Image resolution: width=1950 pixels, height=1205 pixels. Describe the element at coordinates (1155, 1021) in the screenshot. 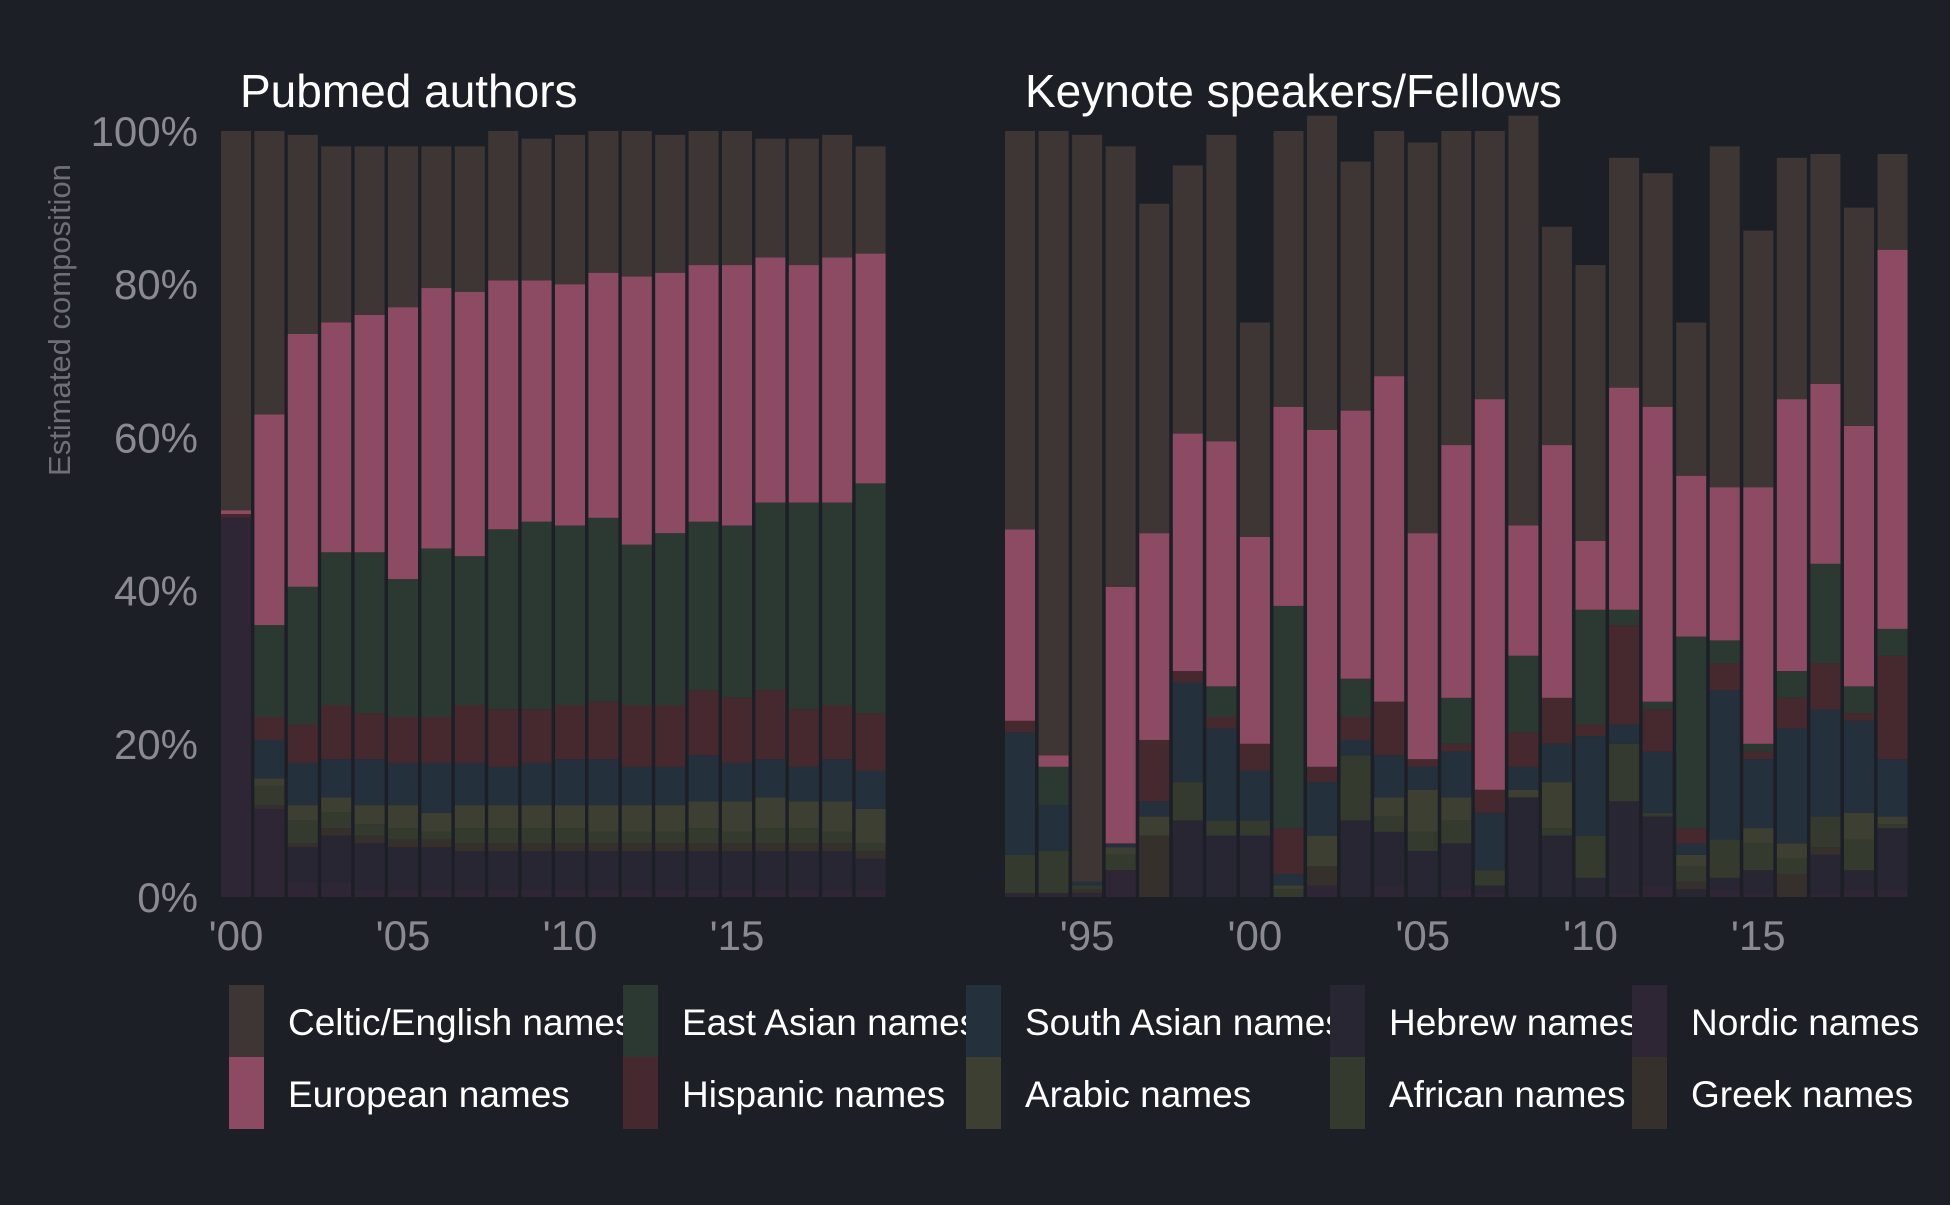

I see `legend-item-south-asian-names: South Asian names` at that location.